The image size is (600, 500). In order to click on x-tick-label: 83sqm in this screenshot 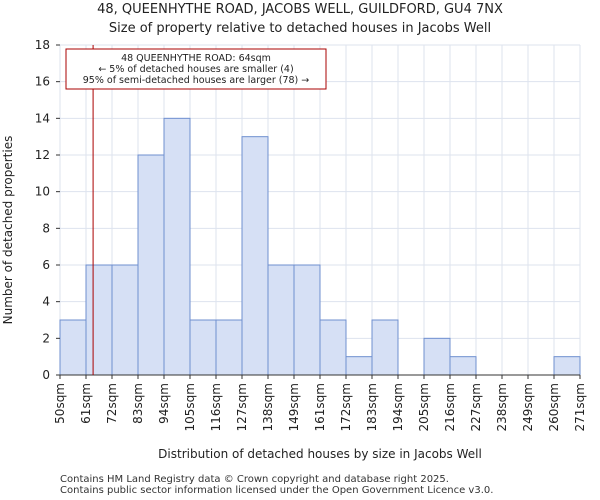, I will do `click(138, 403)`.